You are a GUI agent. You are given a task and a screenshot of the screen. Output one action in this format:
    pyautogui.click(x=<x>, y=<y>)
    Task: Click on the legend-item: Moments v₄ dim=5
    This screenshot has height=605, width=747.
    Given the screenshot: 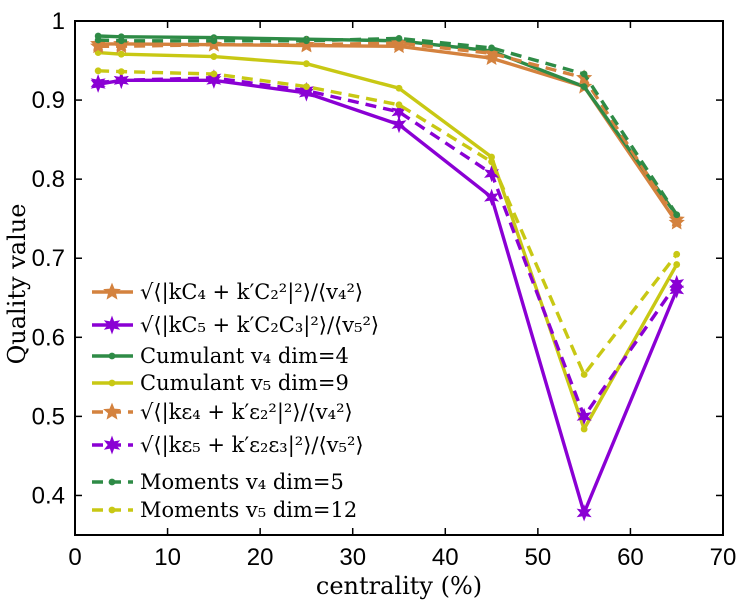 What is the action you would take?
    pyautogui.click(x=218, y=482)
    